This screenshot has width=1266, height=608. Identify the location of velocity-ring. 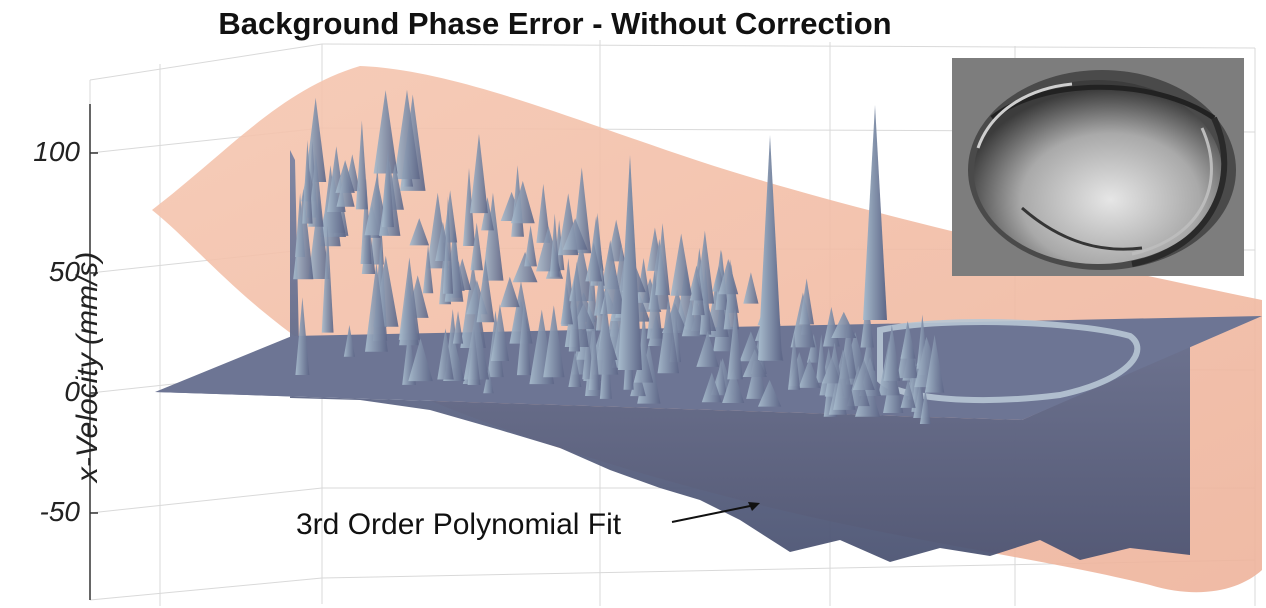
(1009, 361).